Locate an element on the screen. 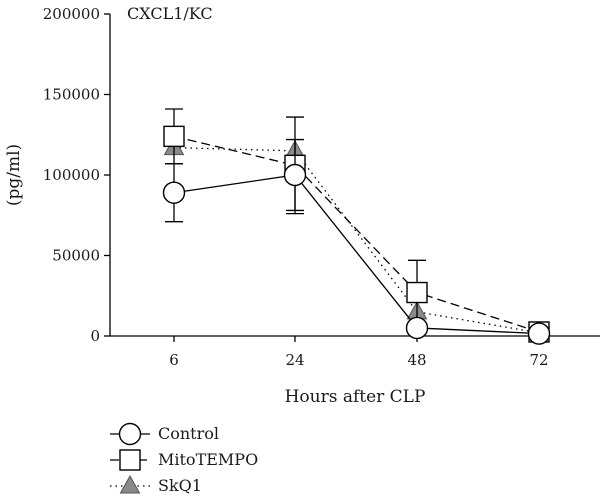 The width and height of the screenshot is (600, 498). y-tick-label: 0 is located at coordinates (95, 336).